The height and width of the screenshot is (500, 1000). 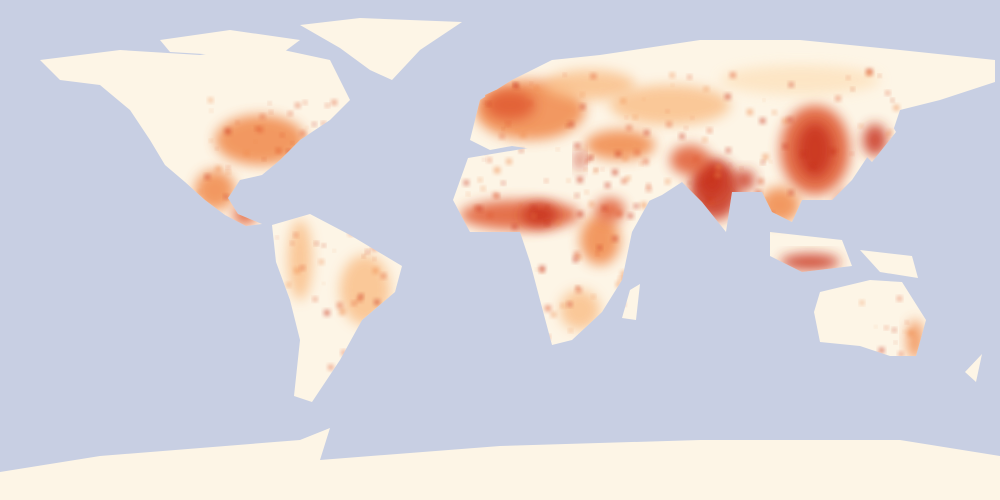 I want to click on ethiopia-density-region, so click(x=610, y=210).